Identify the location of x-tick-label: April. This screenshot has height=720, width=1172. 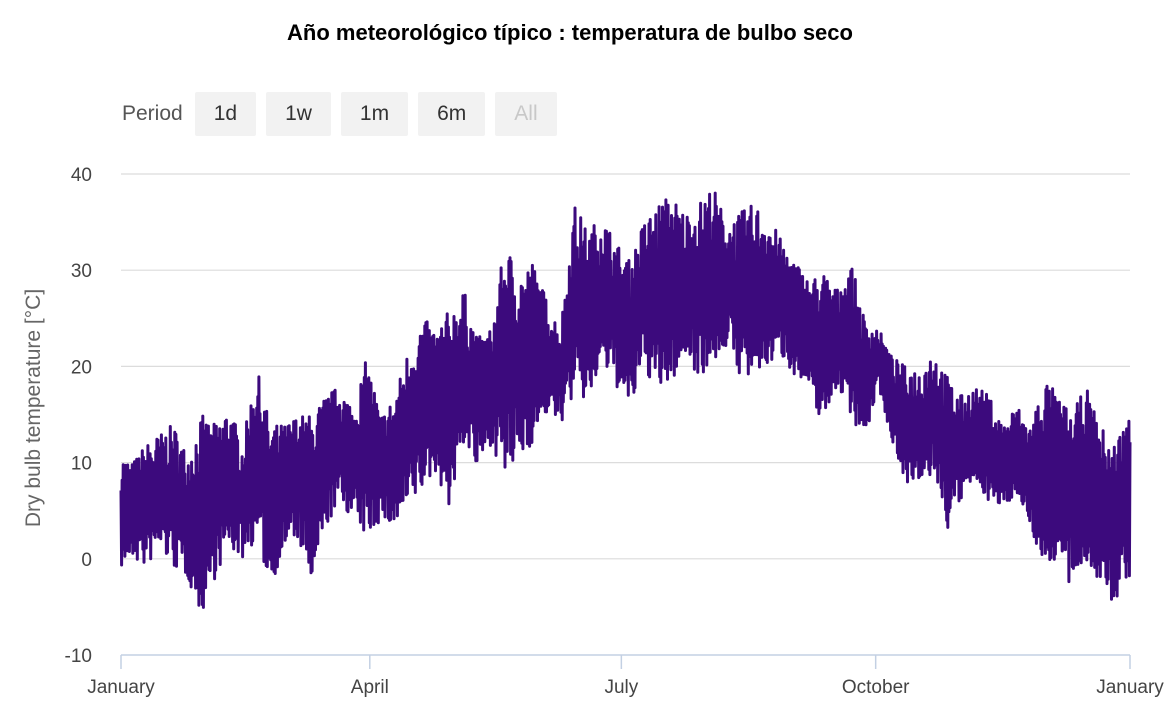
(370, 687).